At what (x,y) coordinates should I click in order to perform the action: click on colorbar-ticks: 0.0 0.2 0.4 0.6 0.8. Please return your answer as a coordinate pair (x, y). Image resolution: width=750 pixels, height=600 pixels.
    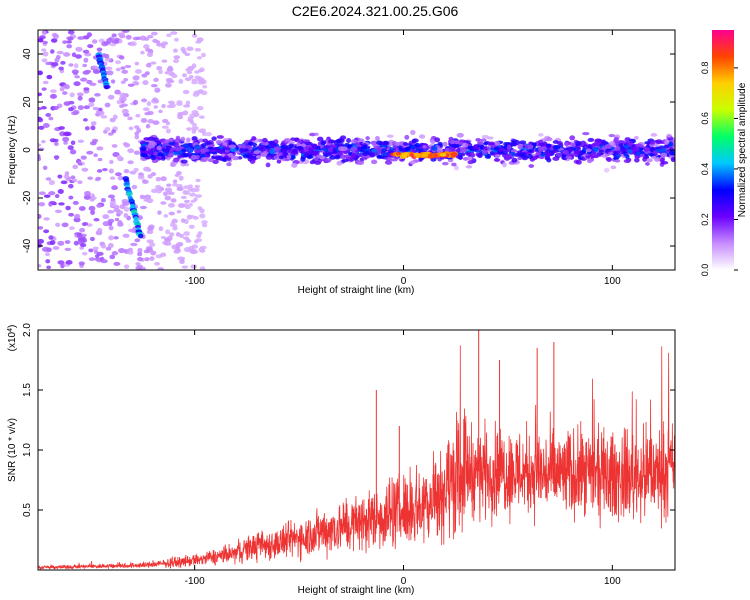
    Looking at the image, I should click on (719, 169).